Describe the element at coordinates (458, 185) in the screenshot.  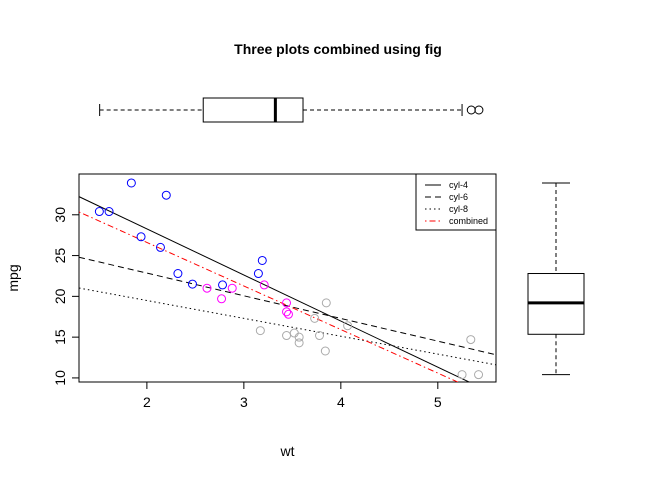
I see `legend-label: cyl-4` at that location.